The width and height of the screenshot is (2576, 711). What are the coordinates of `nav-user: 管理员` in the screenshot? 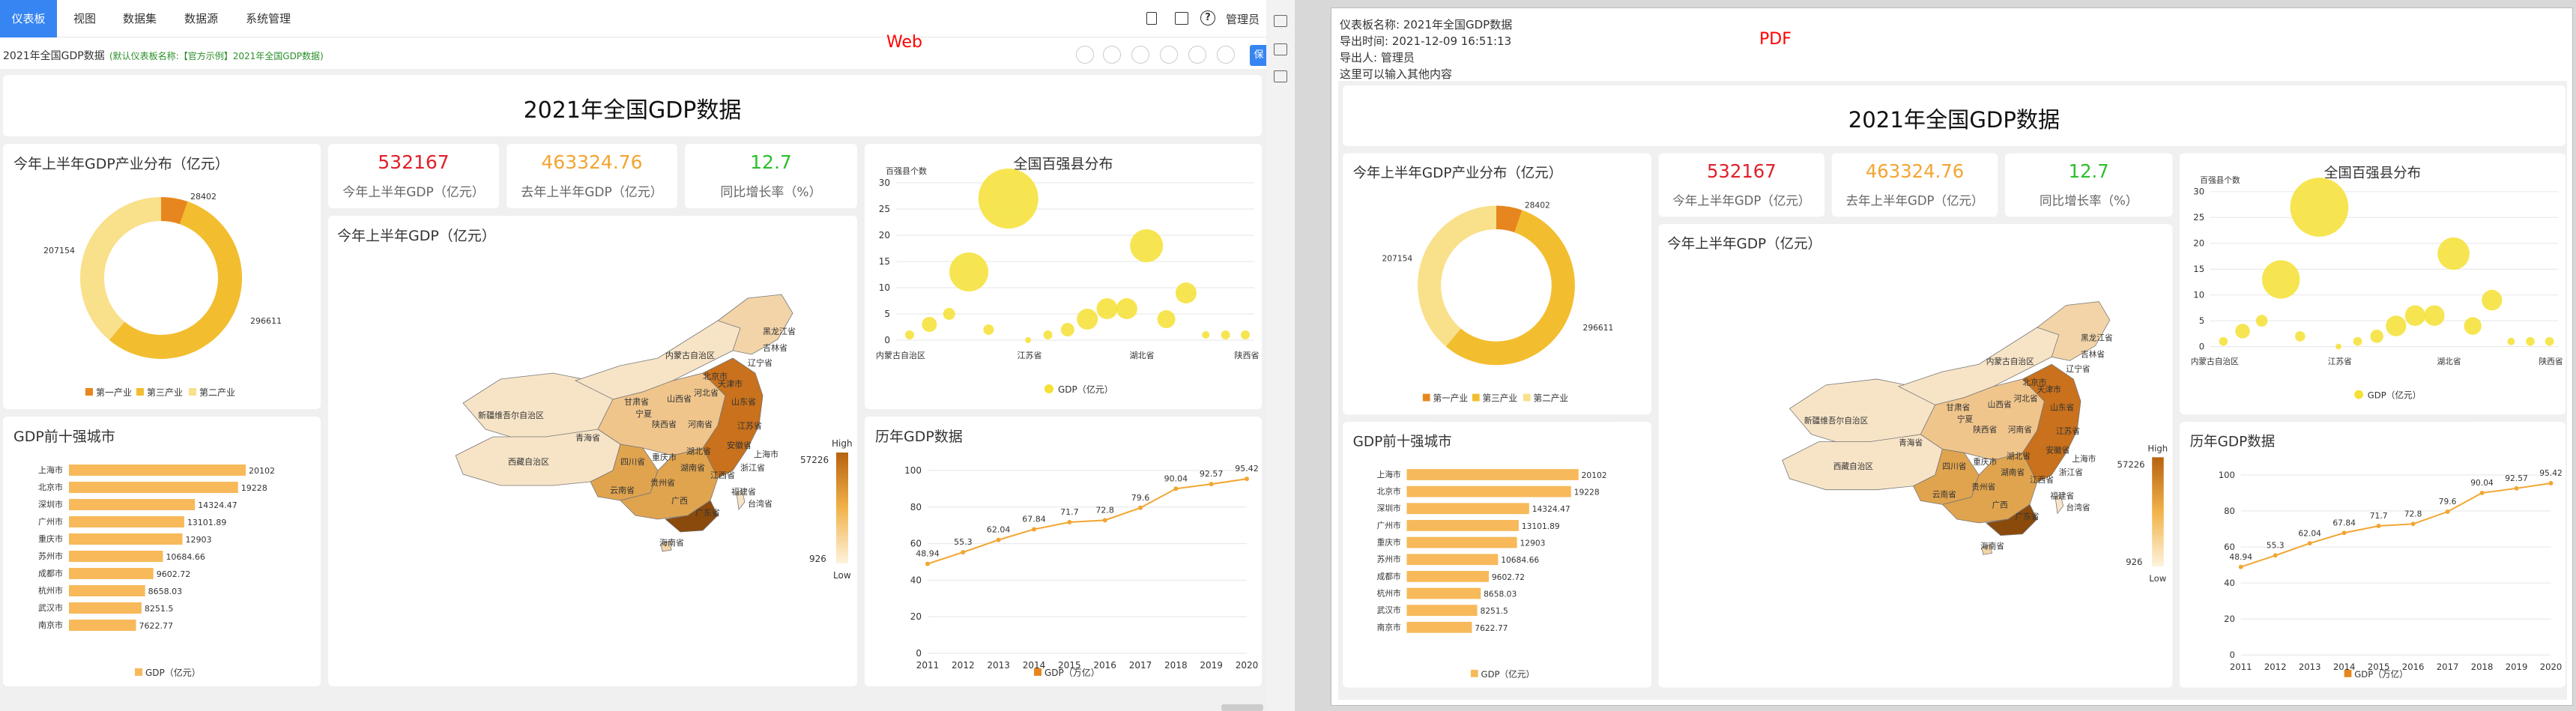 It's located at (1243, 19).